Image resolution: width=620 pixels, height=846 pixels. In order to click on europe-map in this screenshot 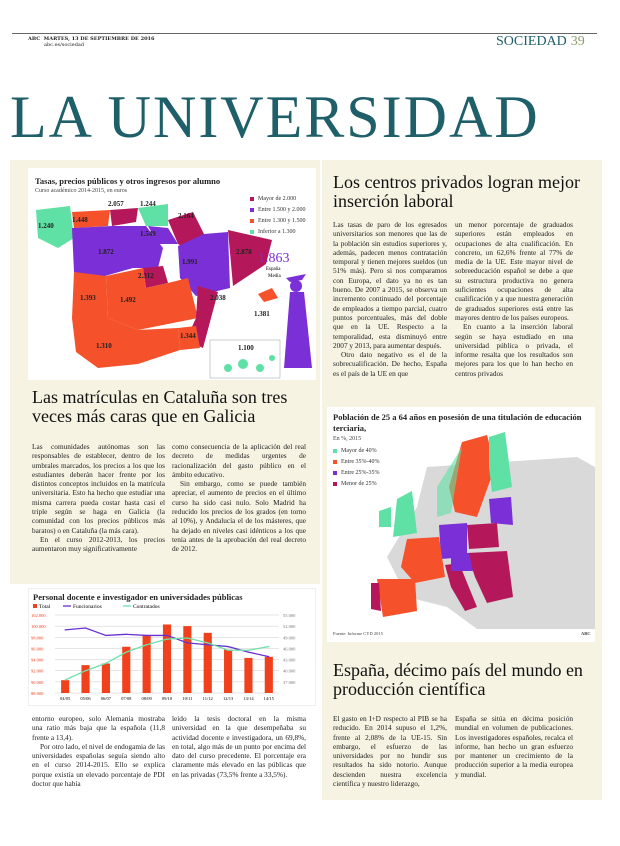, I will do `click(483, 530)`.